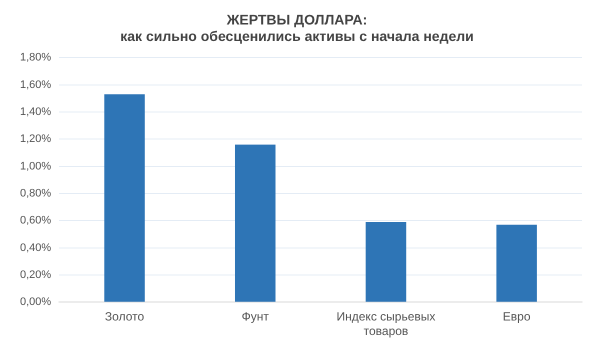 Image resolution: width=600 pixels, height=359 pixels. I want to click on chart-subtitle: как сильно обесценились активы с начала недели, so click(297, 36).